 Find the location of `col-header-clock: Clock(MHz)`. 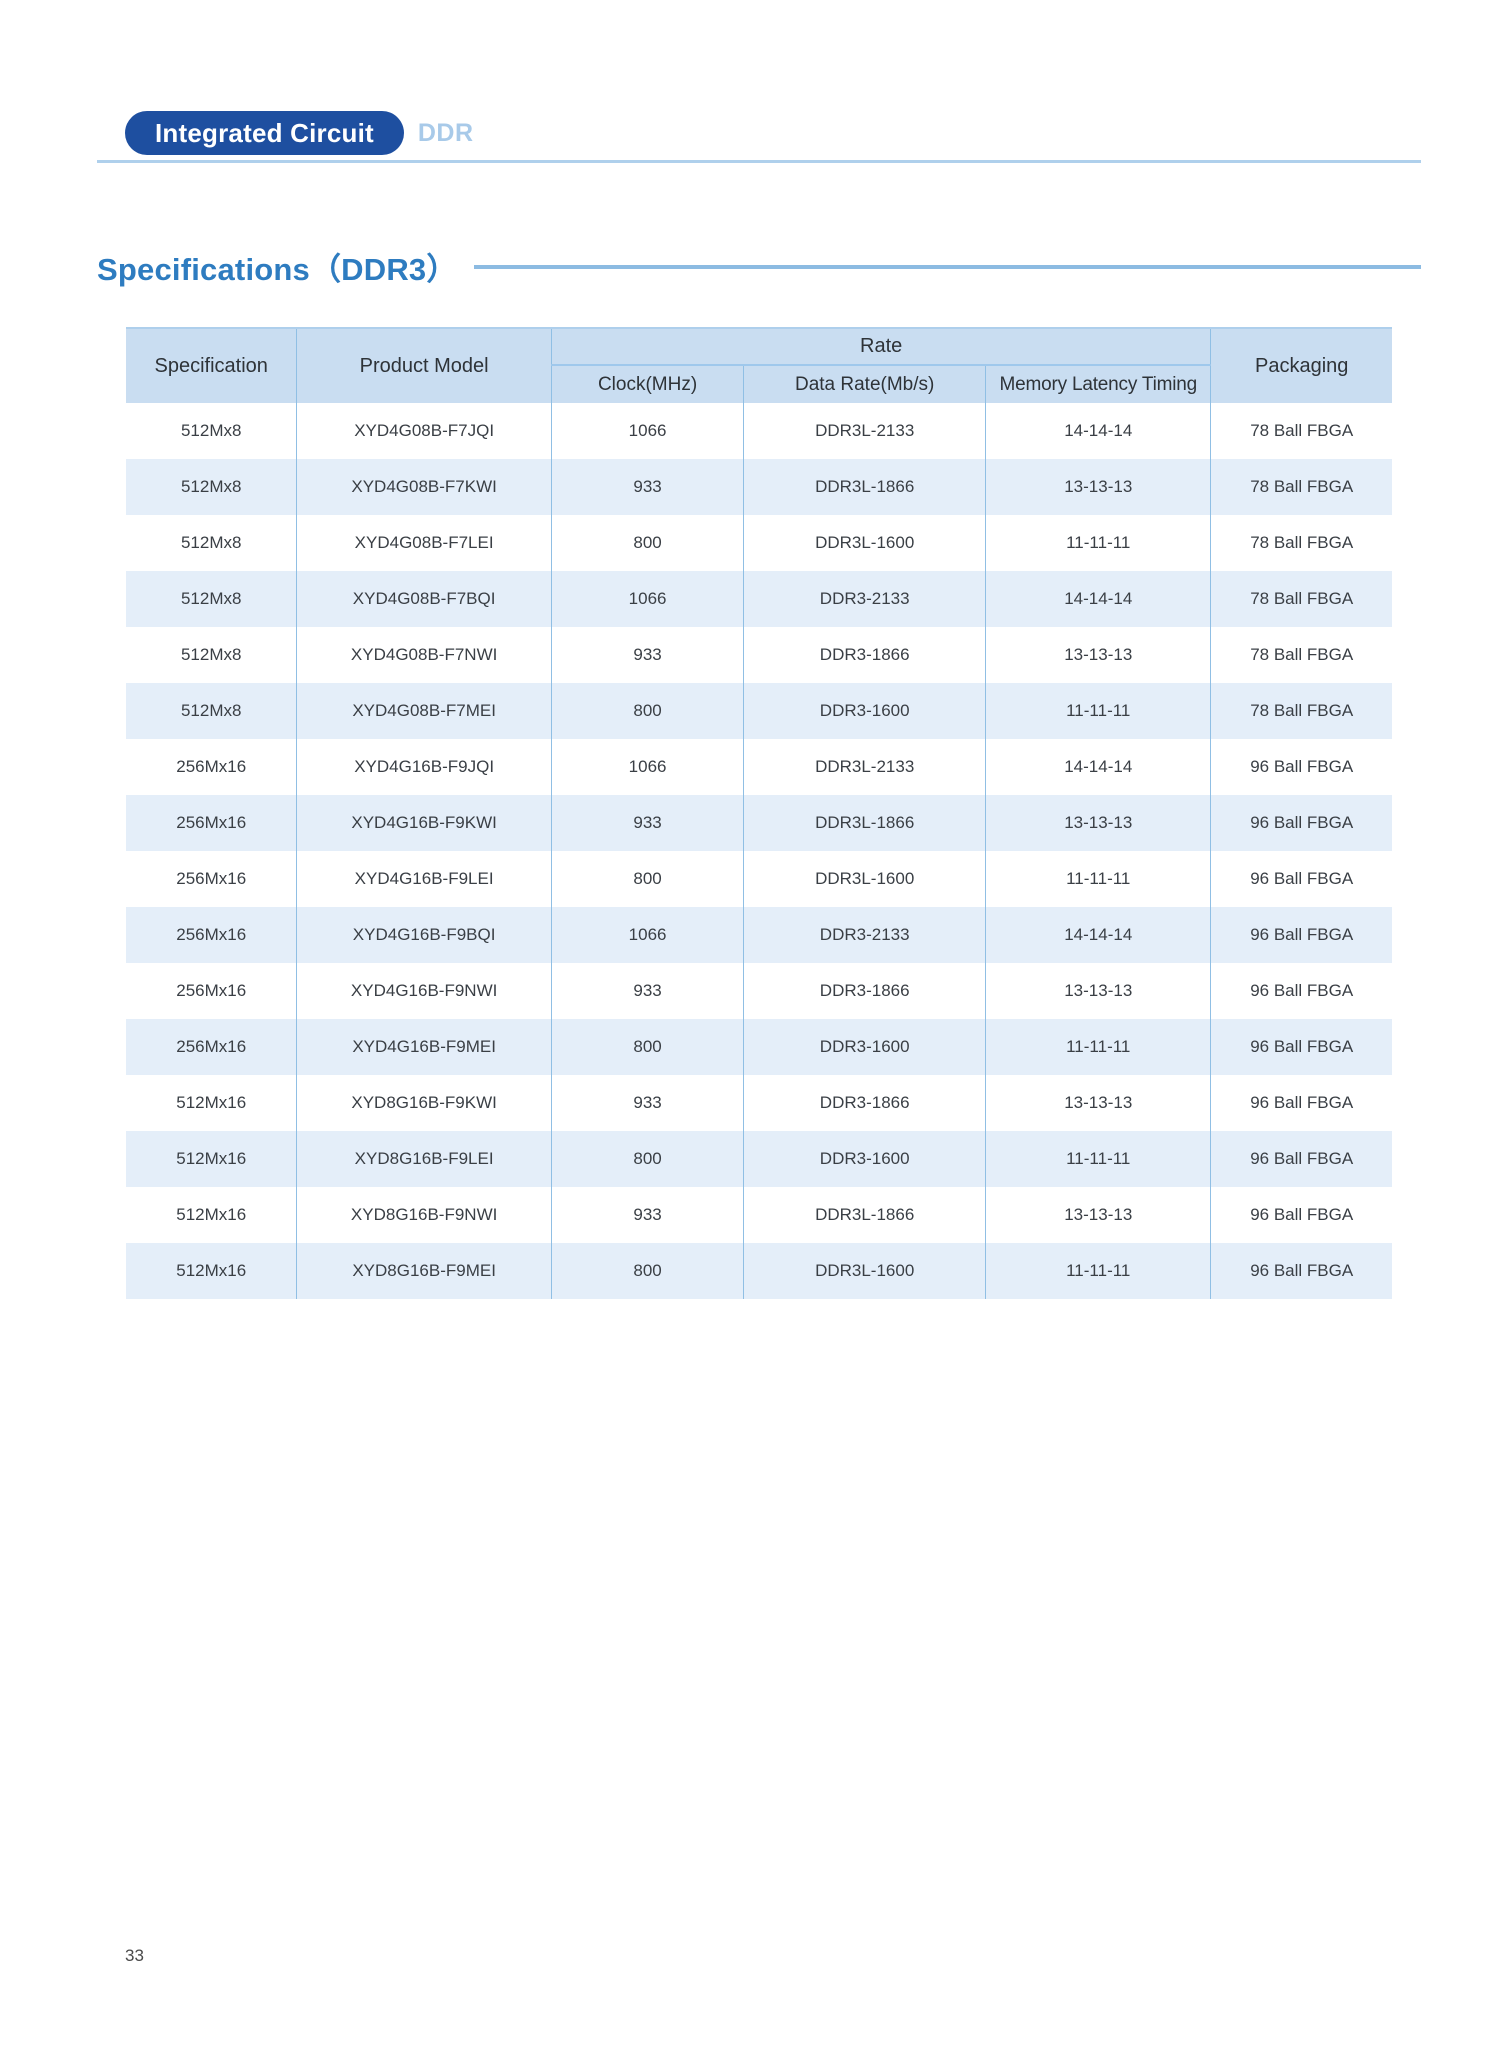

col-header-clock: Clock(MHz) is located at coordinates (648, 384).